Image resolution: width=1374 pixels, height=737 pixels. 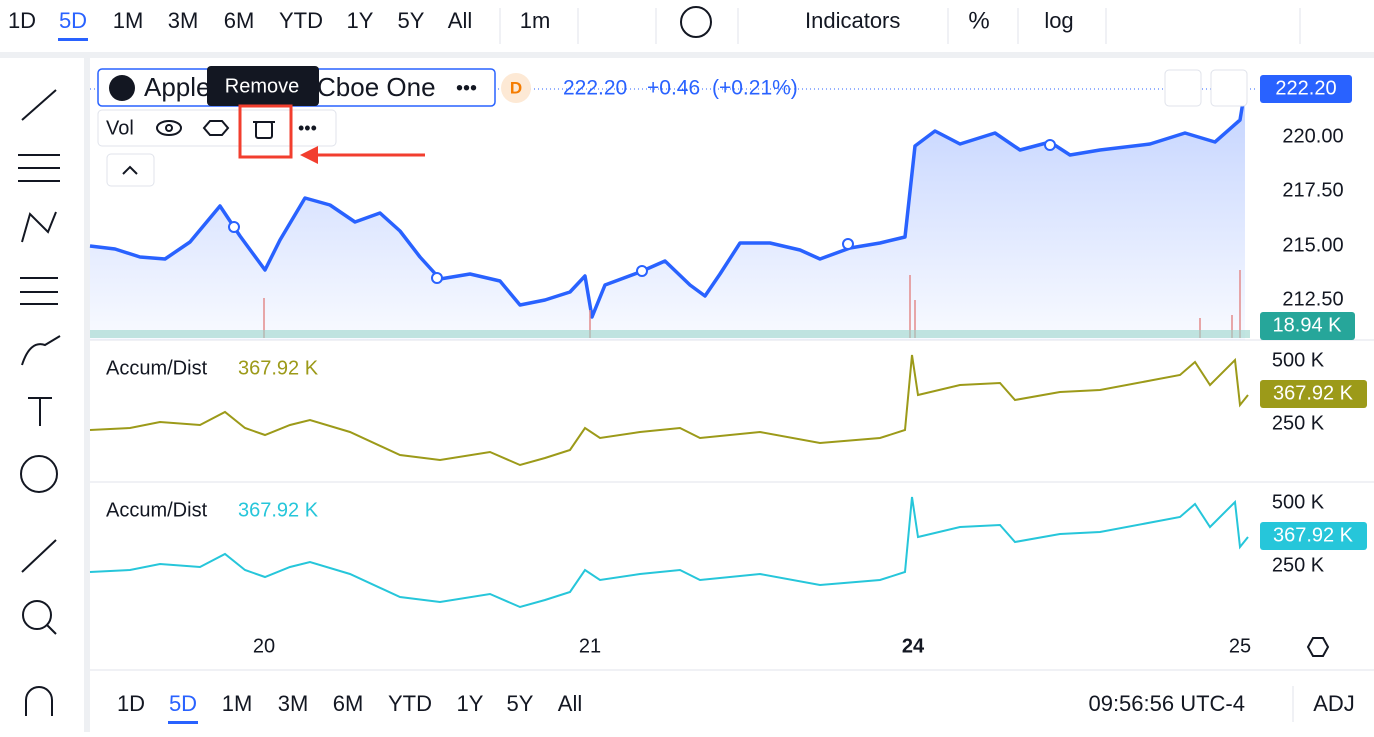 What do you see at coordinates (978, 20) in the screenshot?
I see `percent: %` at bounding box center [978, 20].